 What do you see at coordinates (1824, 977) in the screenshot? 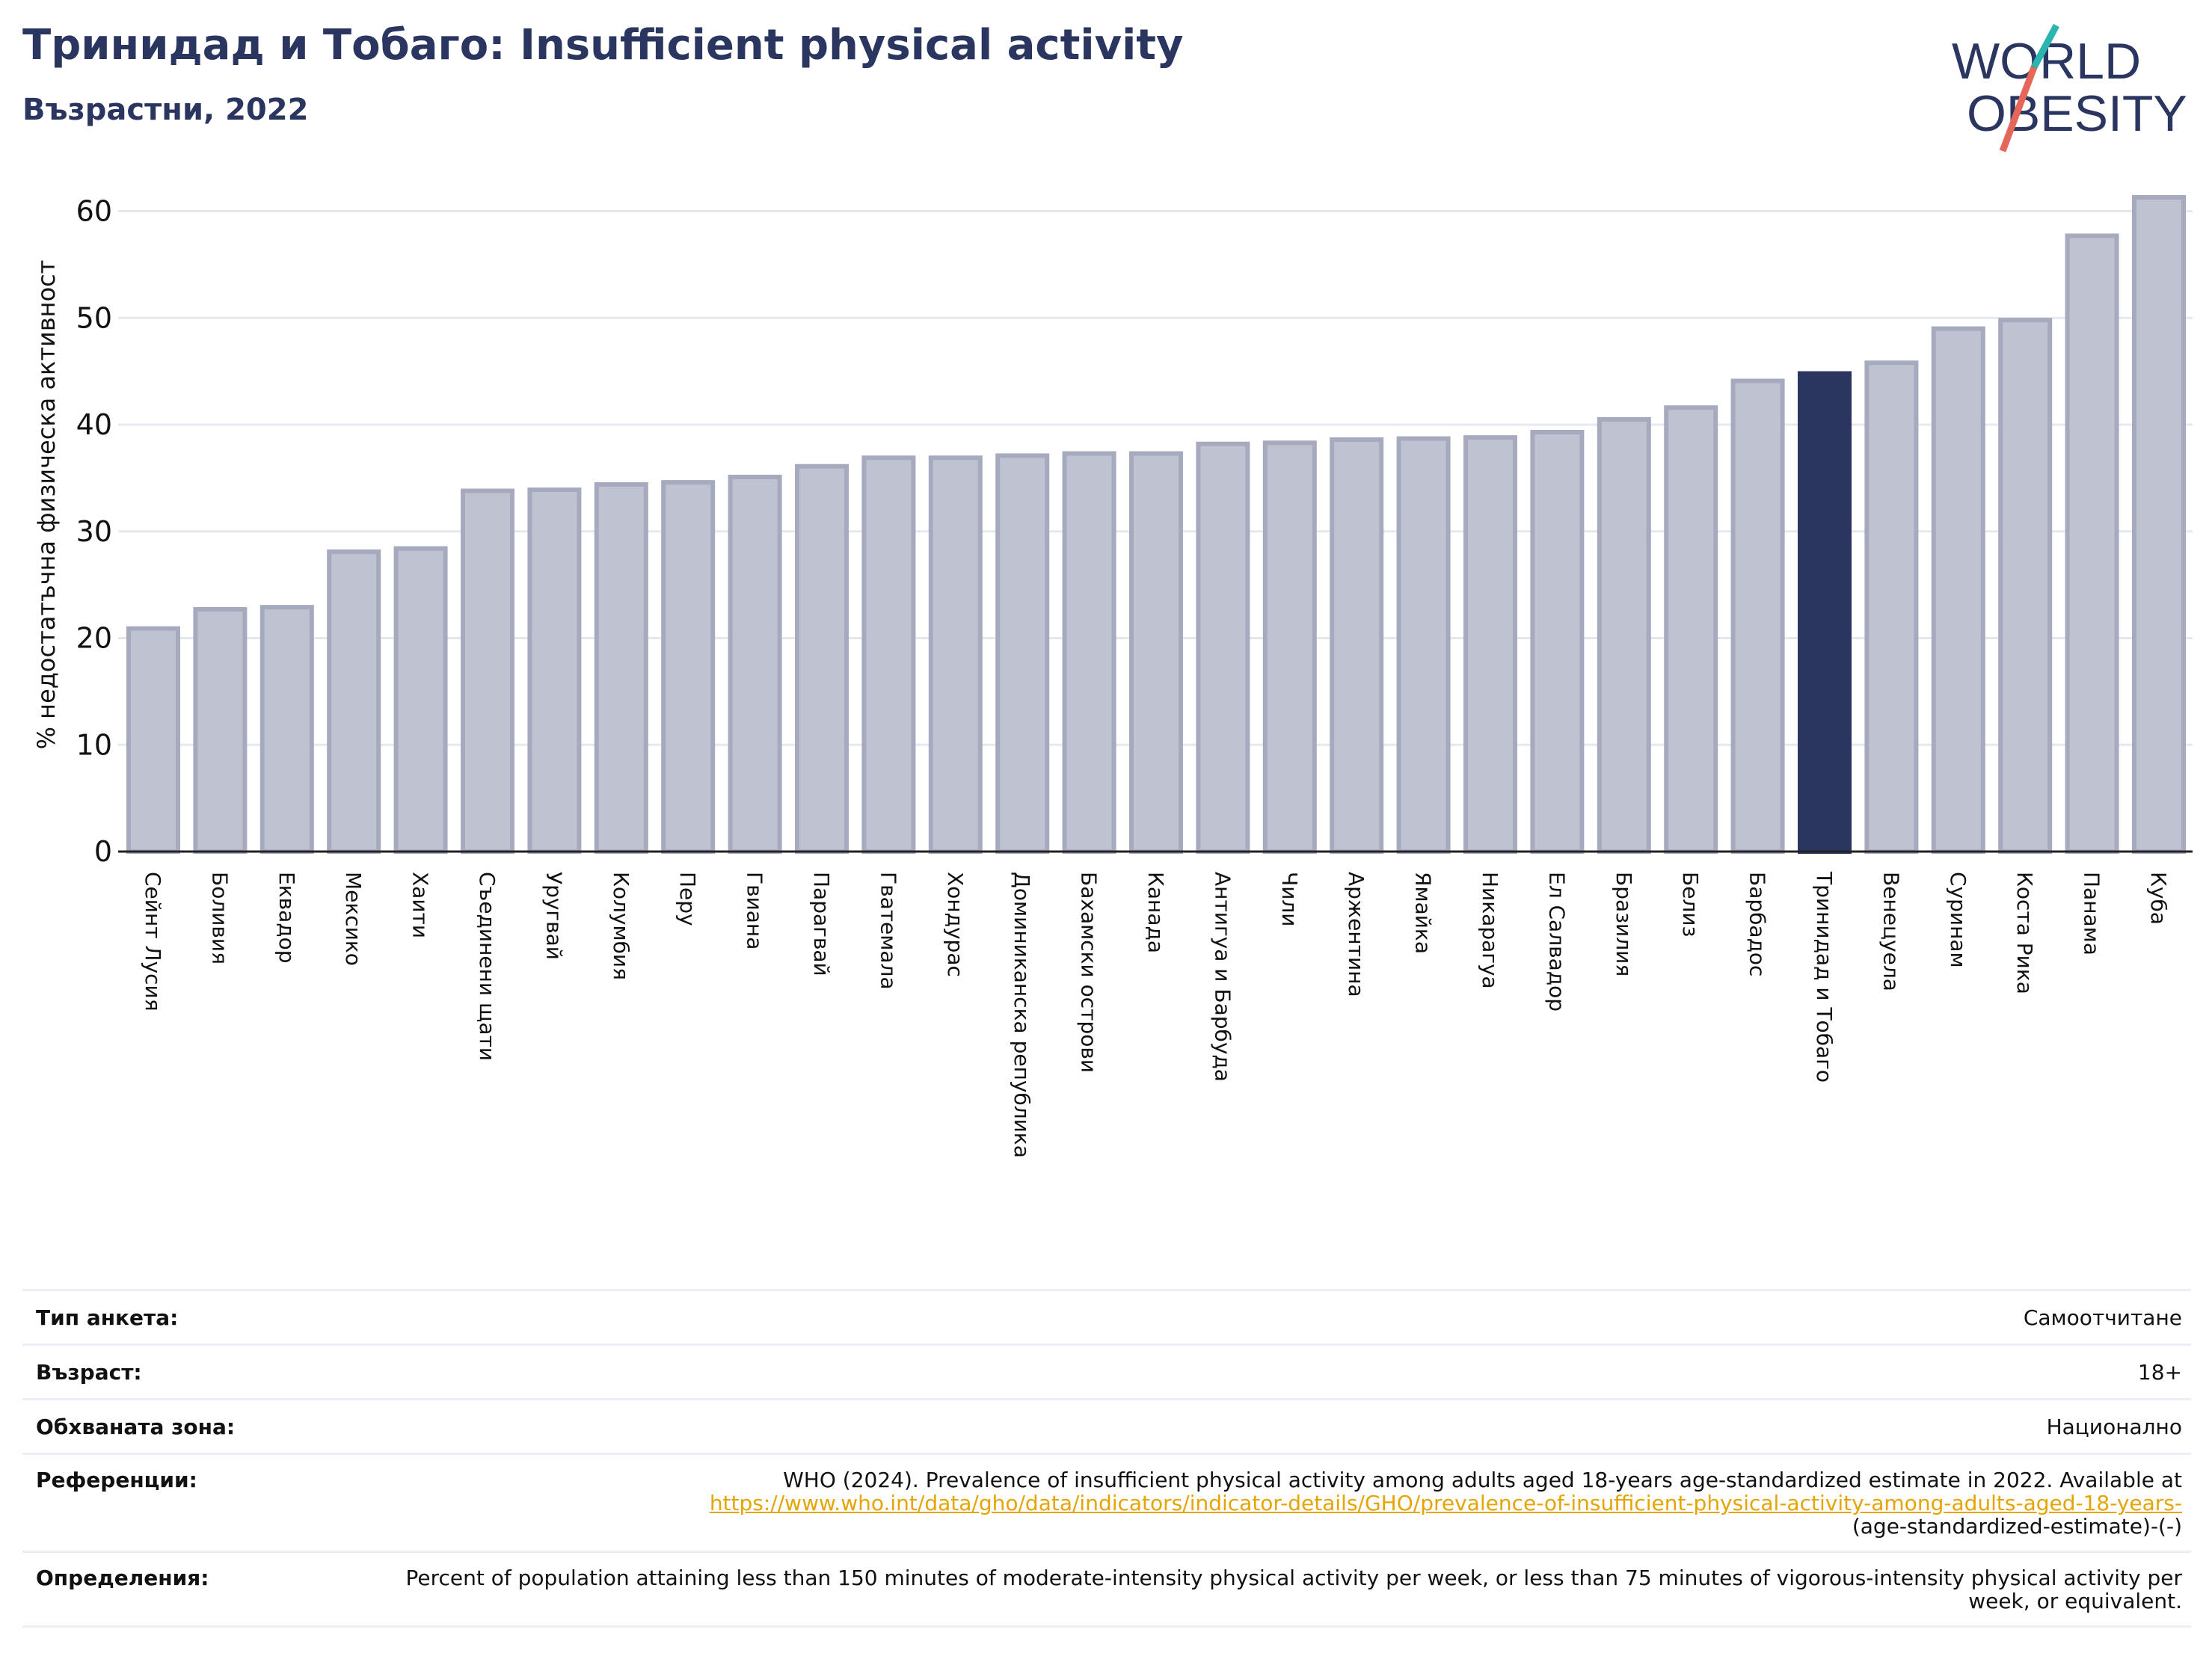
I see `x-tick-label: Тринидад и Тобаго` at bounding box center [1824, 977].